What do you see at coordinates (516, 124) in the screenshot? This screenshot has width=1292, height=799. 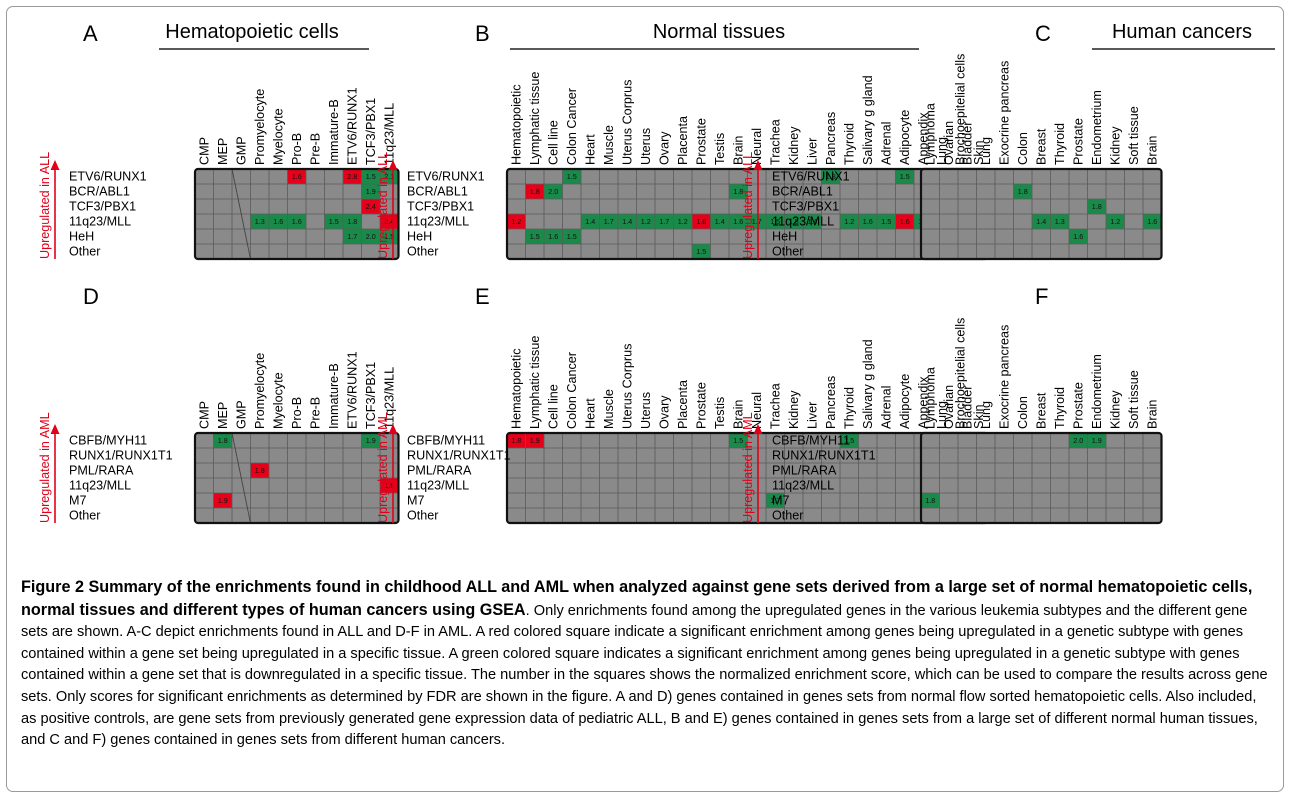 I see `panel-b-column-label: Hematopoietic` at bounding box center [516, 124].